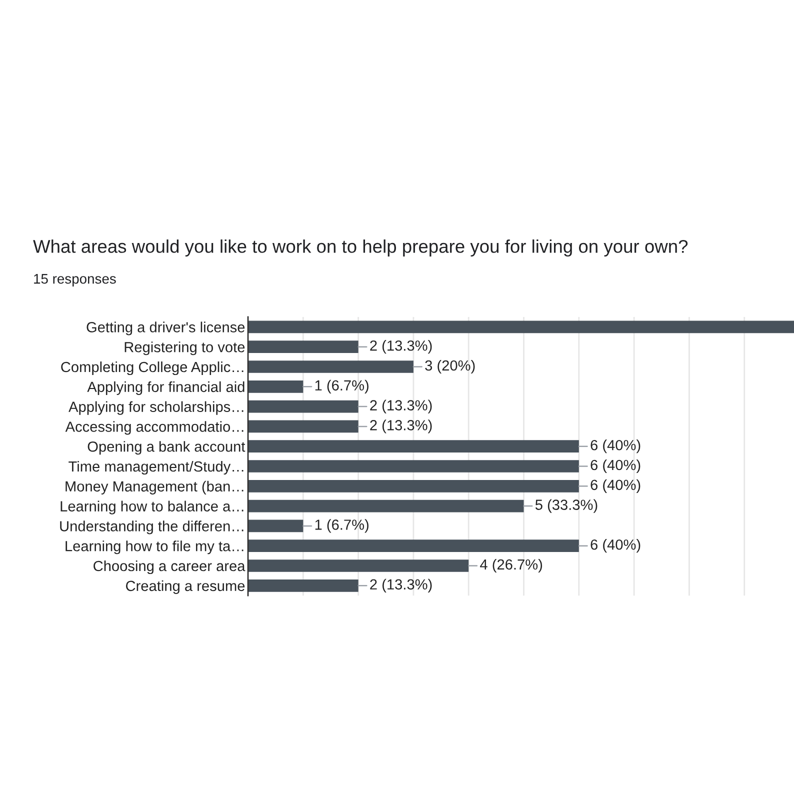  I want to click on chart-title: What areas would you like to work on to help prepare you for living on your own?, so click(360, 248).